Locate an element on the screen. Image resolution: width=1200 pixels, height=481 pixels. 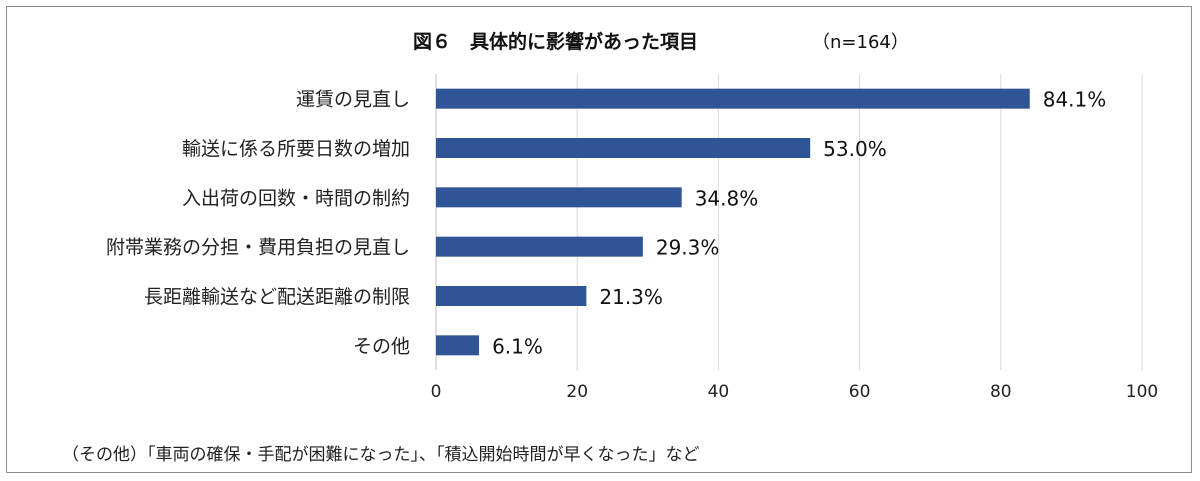
data-label: 53.0% is located at coordinates (855, 149).